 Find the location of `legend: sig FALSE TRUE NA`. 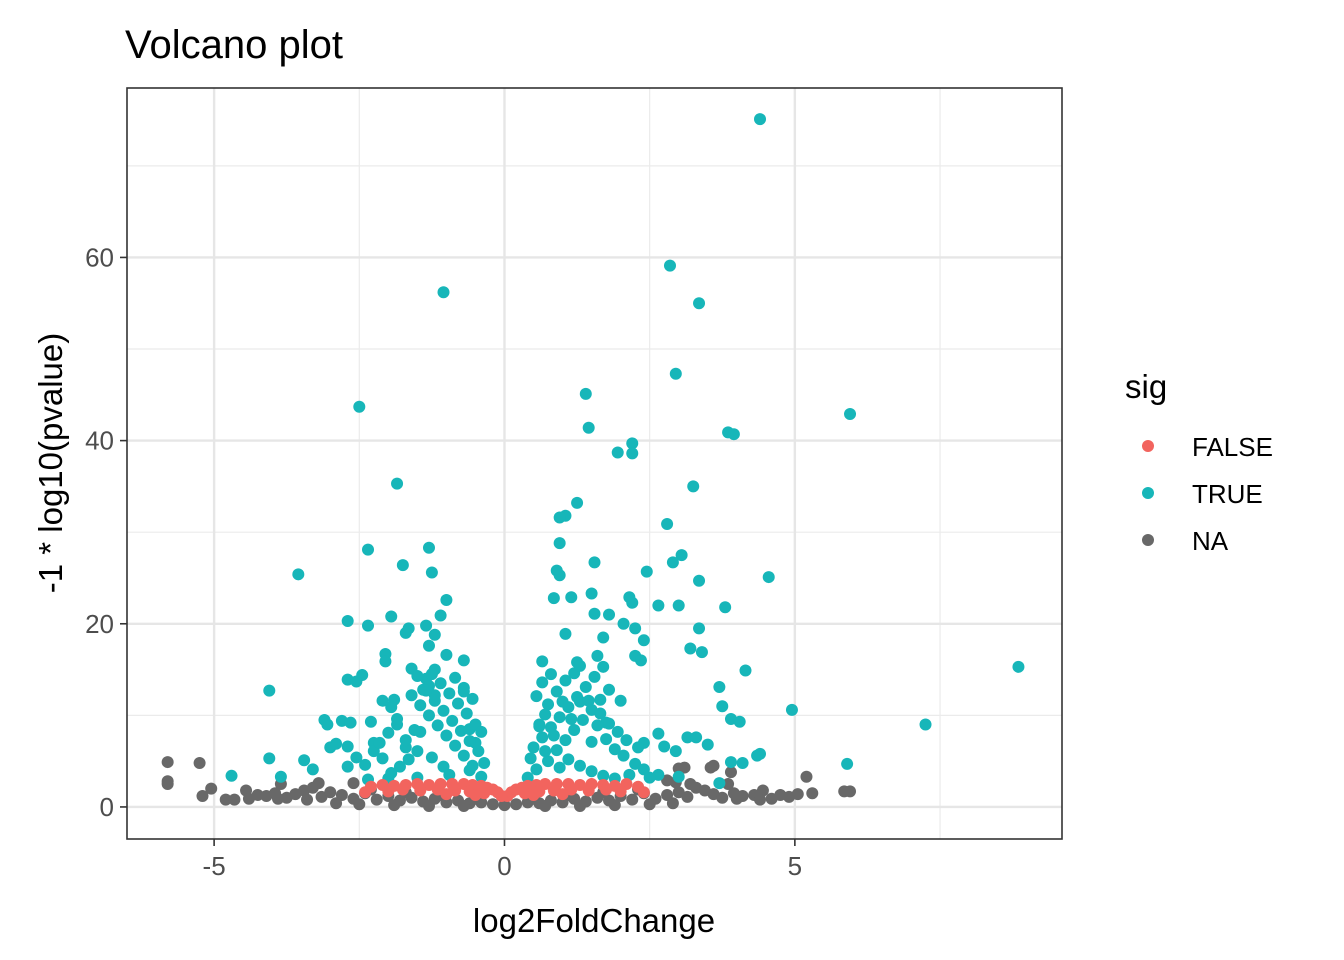

legend: sig FALSE TRUE NA is located at coordinates (1199, 462).